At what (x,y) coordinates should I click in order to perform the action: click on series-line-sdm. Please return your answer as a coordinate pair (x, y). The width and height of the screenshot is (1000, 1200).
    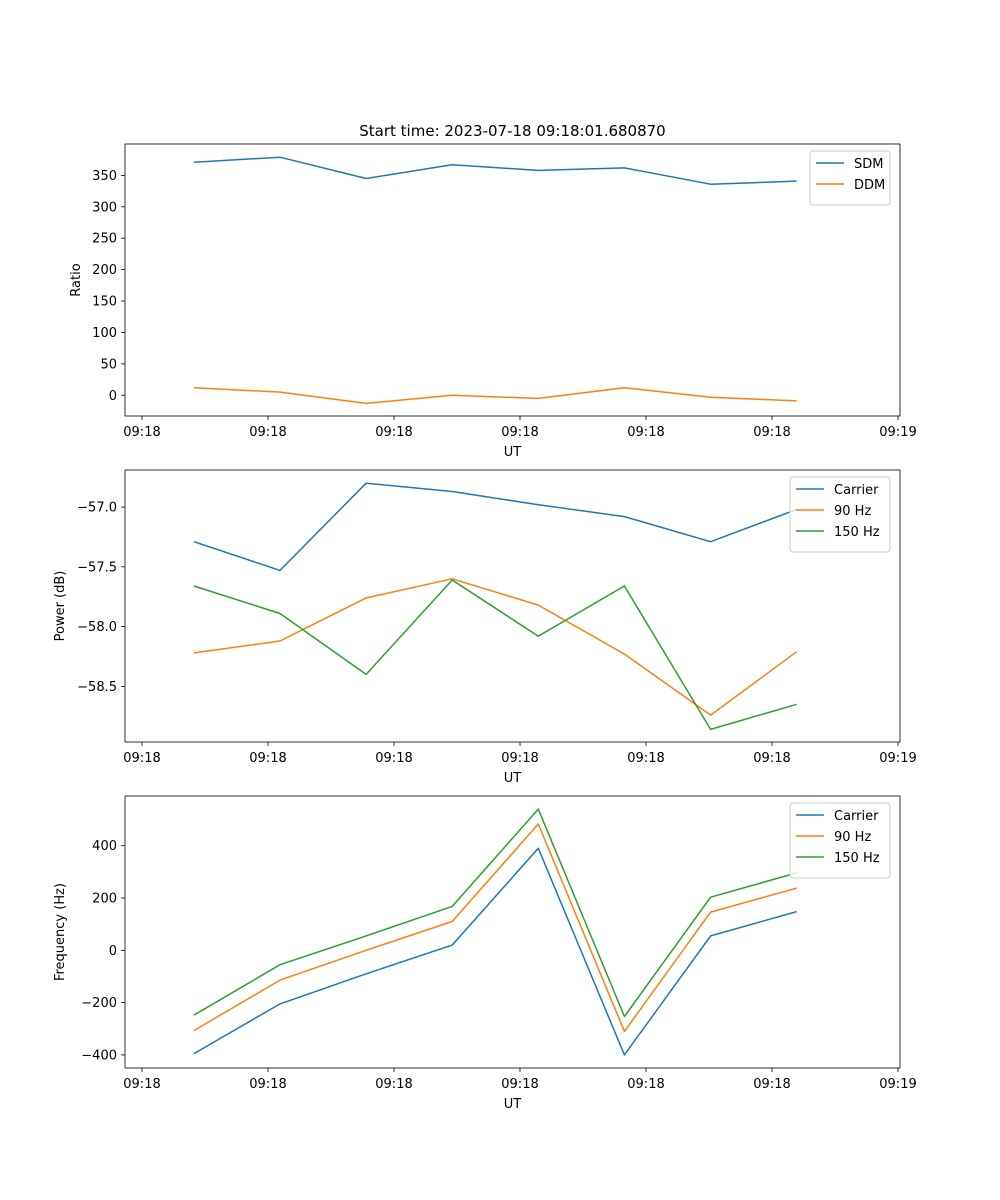
    Looking at the image, I should click on (495, 170).